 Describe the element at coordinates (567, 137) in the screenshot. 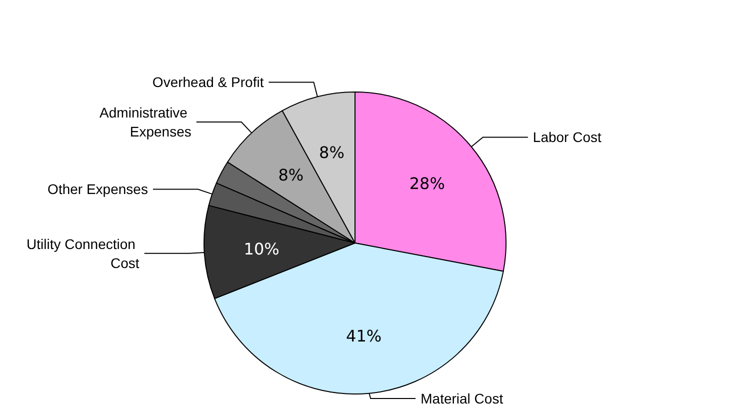

I see `slice-label: Labor Cost` at that location.